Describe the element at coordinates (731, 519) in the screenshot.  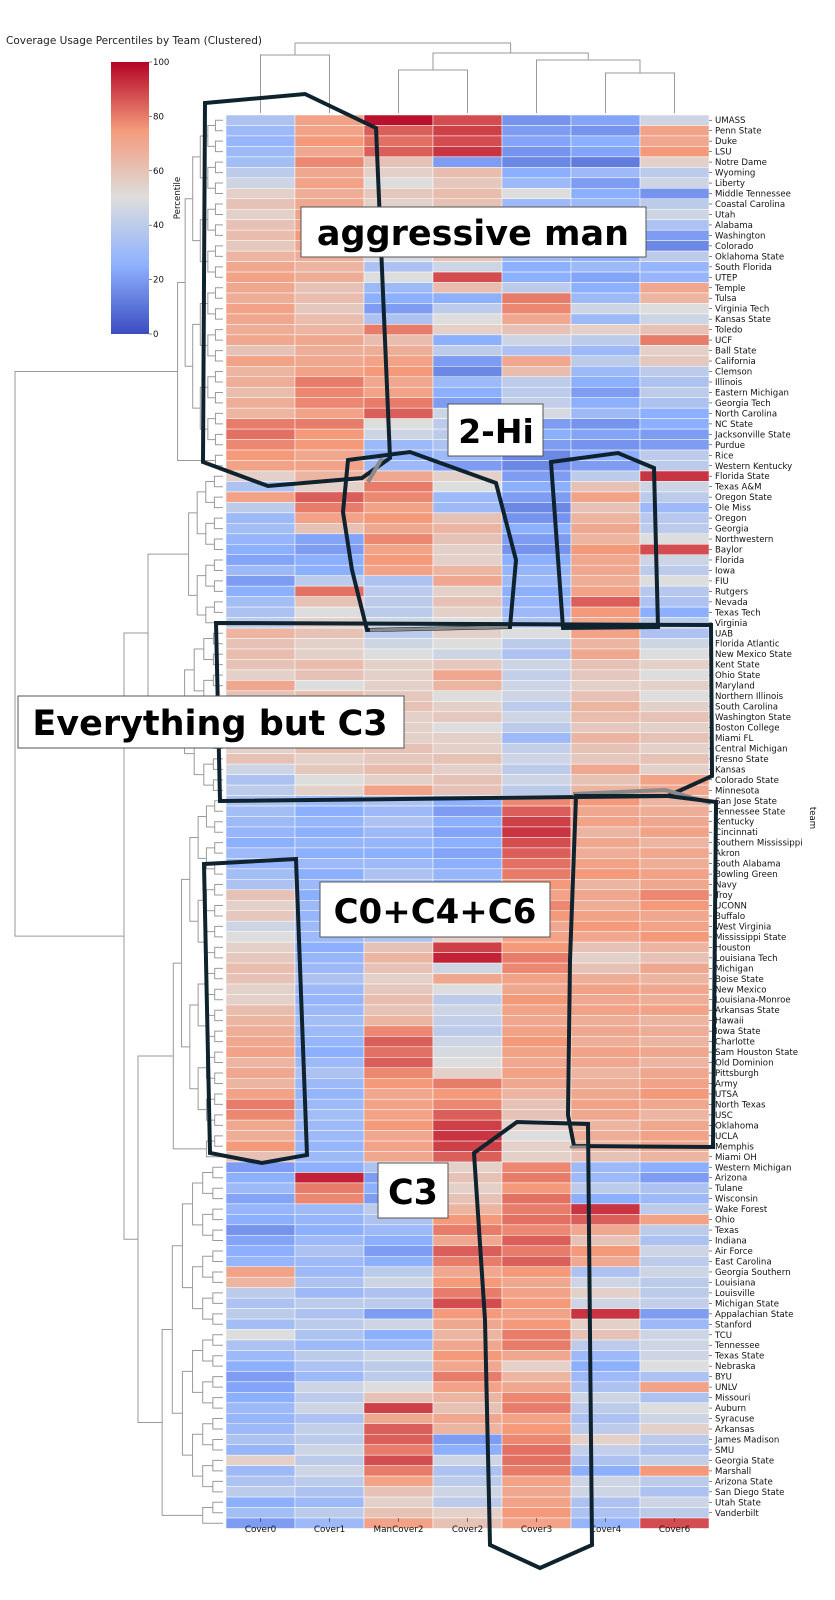
I see `row-label: Oregon` at that location.